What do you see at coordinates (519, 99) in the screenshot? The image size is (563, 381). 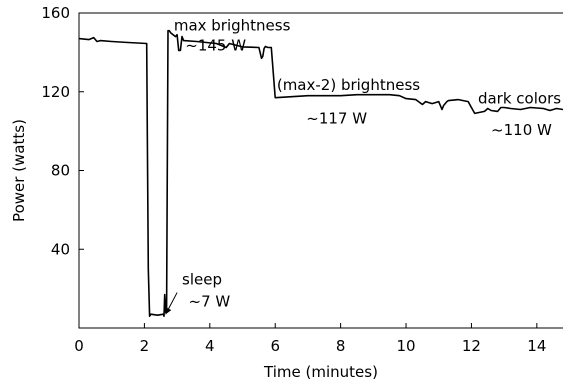 I see `annotation-label: dark colors` at bounding box center [519, 99].